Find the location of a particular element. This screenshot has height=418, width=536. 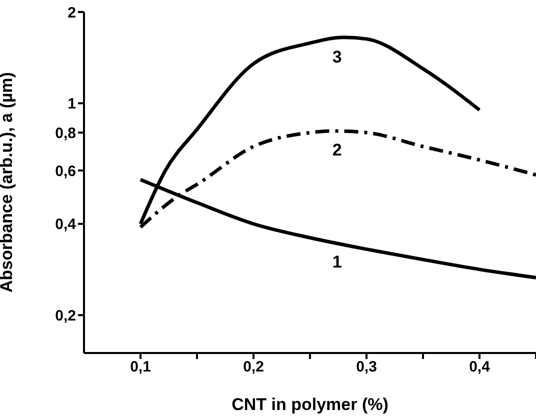

series-label: 2 is located at coordinates (337, 150).